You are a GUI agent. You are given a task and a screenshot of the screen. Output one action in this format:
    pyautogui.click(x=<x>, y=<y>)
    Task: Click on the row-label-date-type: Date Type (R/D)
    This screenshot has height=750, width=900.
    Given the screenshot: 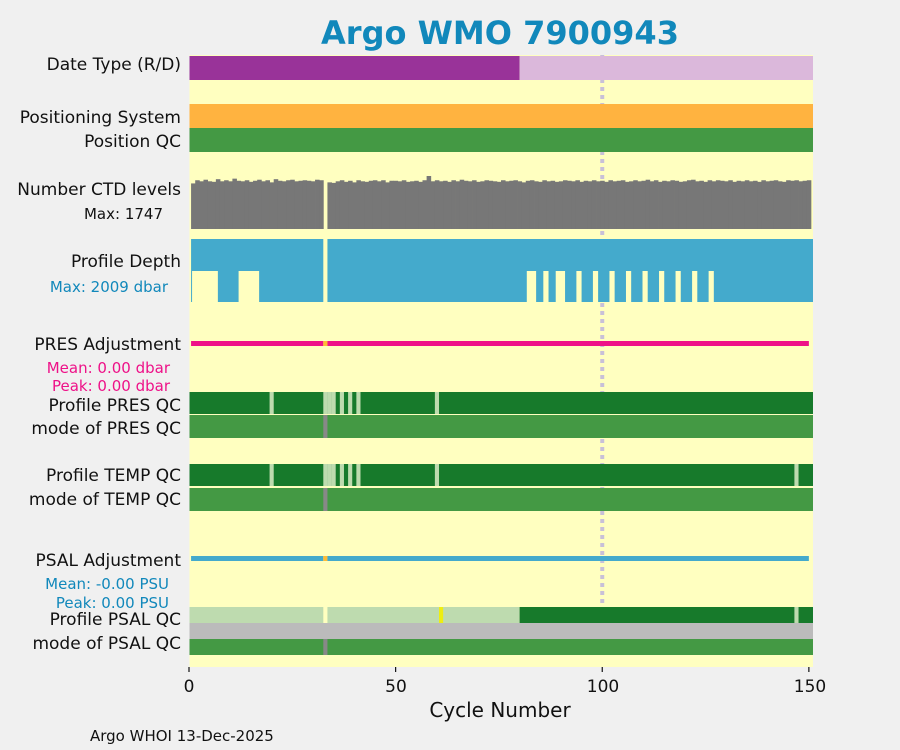 What is the action you would take?
    pyautogui.click(x=114, y=65)
    